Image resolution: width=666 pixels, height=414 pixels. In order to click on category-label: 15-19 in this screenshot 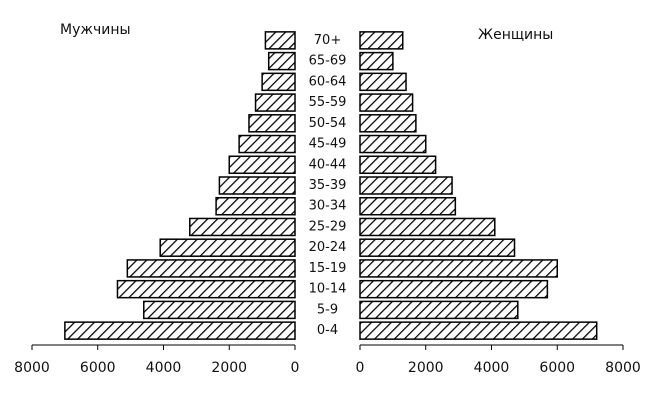, I will do `click(328, 268)`.